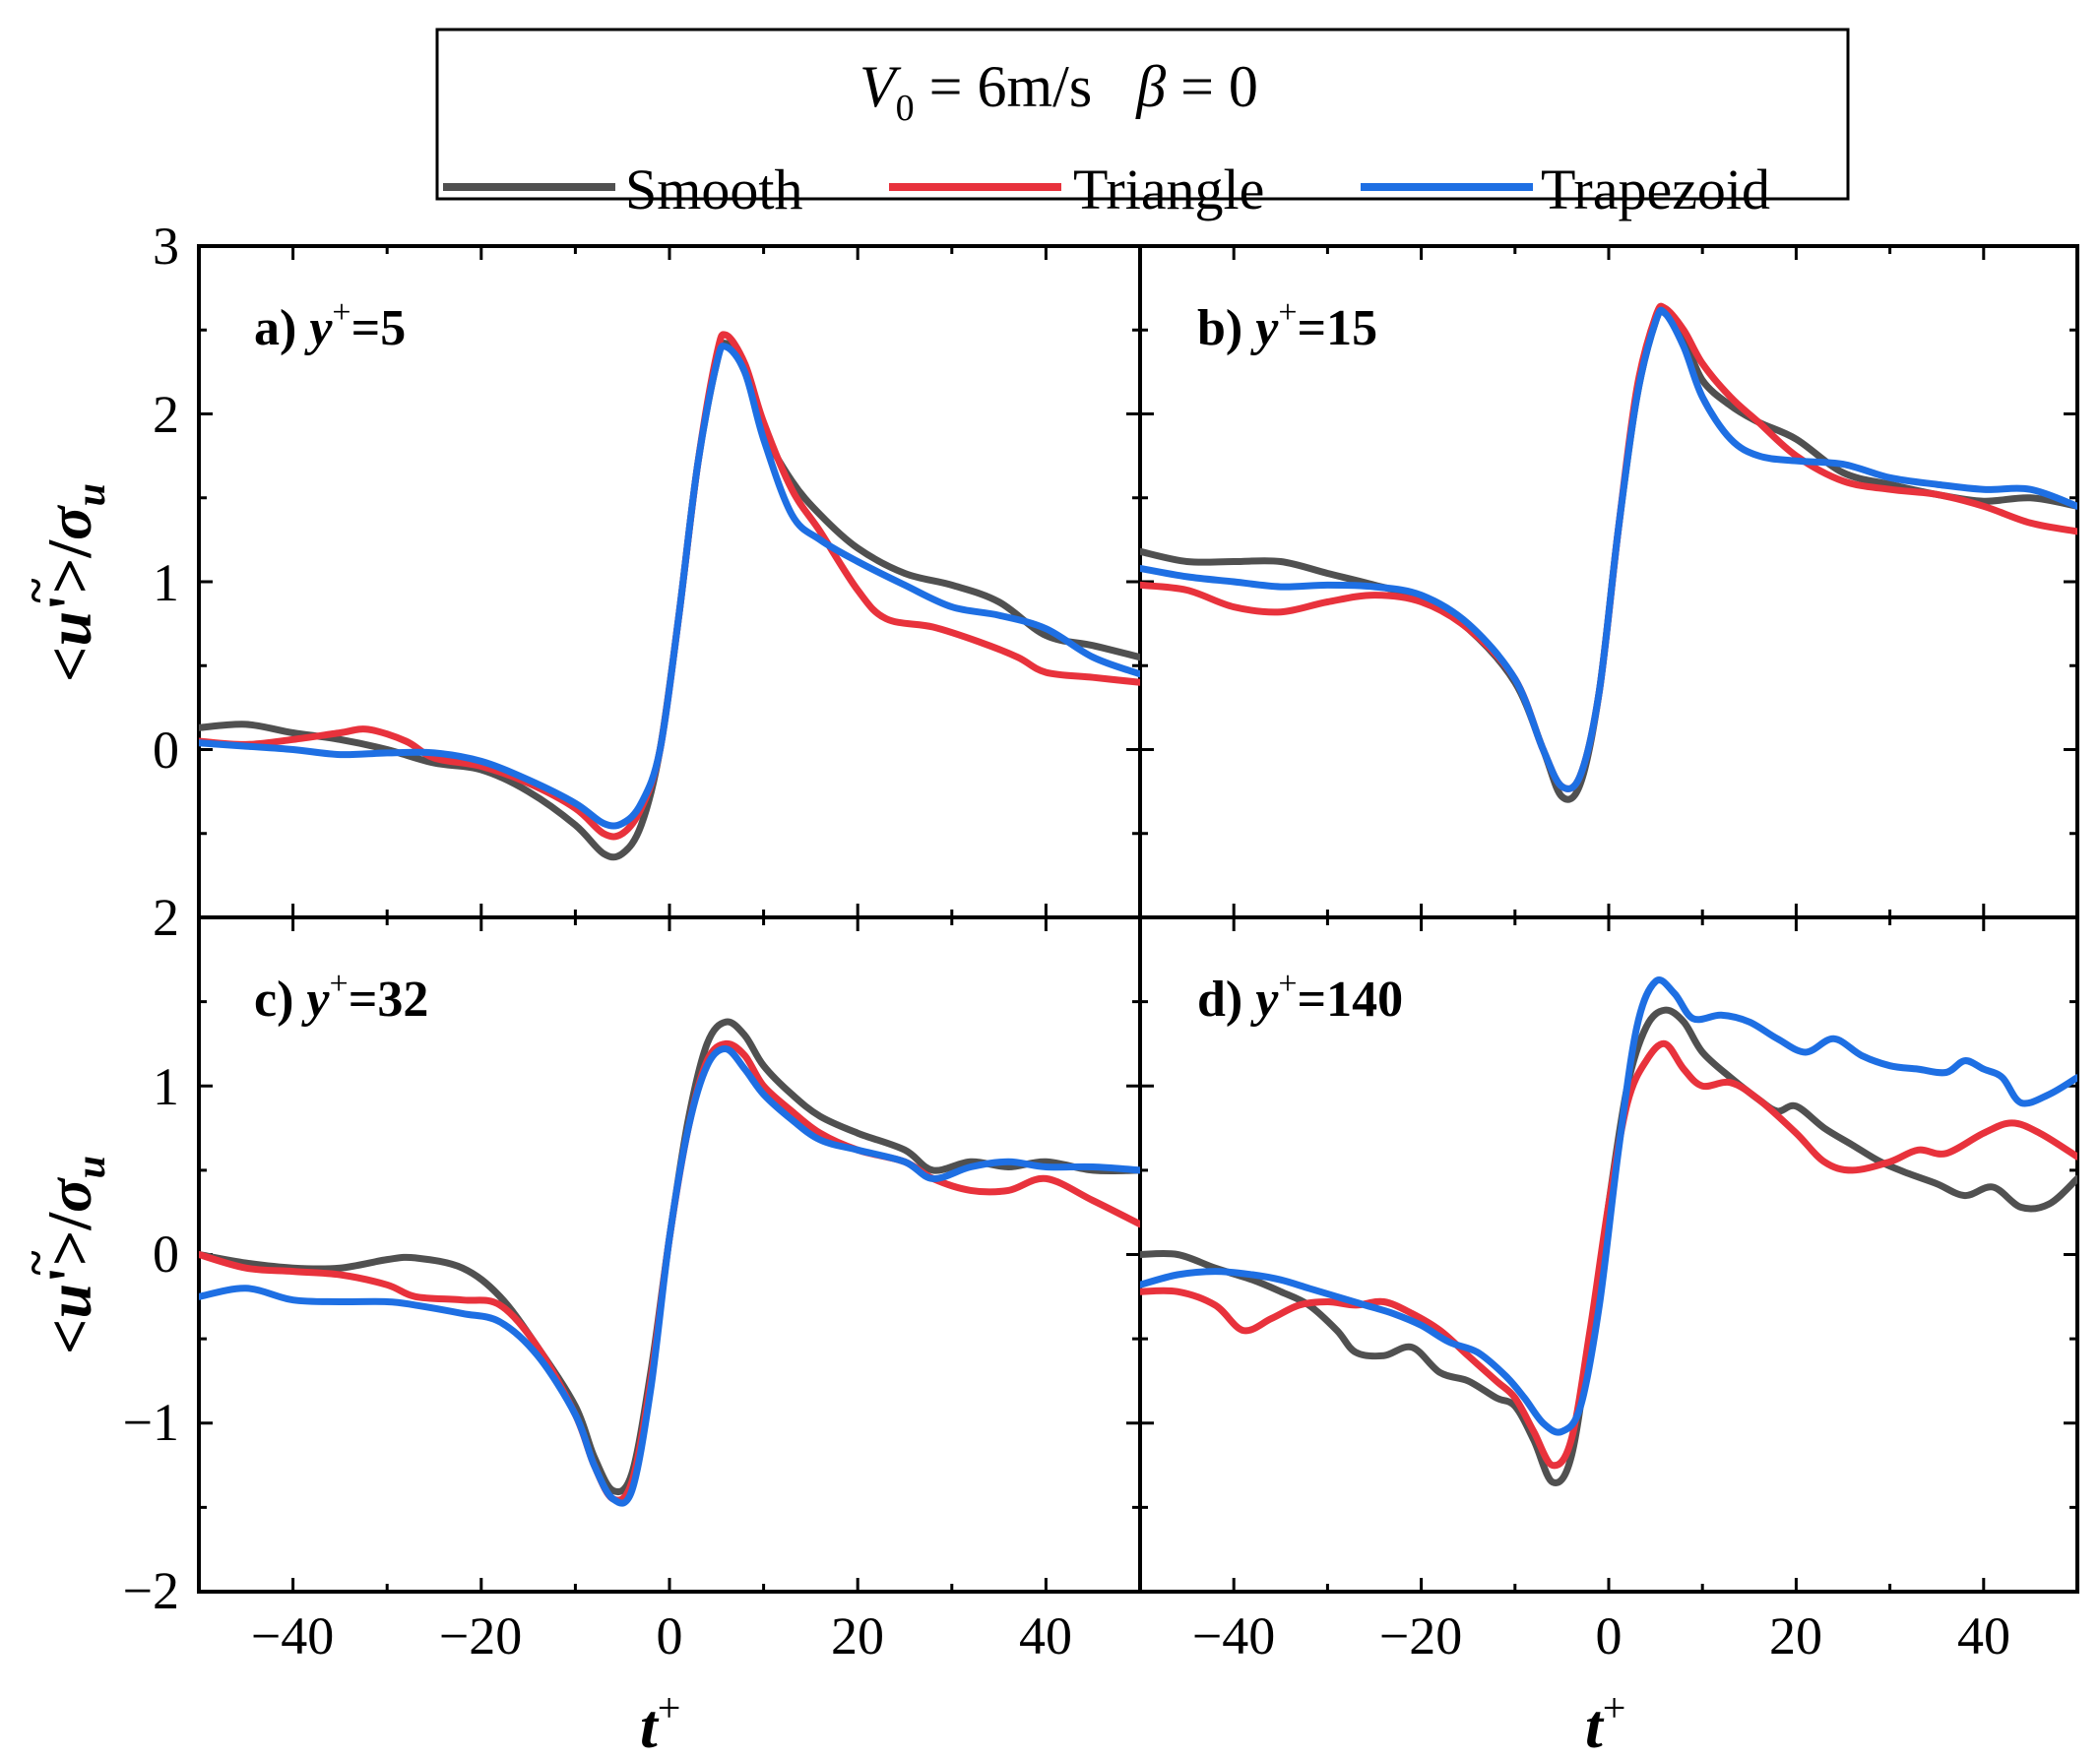 The width and height of the screenshot is (2100, 1759). Describe the element at coordinates (1026, 86) in the screenshot. I see `legend-title-rest: = 6m/s` at that location.